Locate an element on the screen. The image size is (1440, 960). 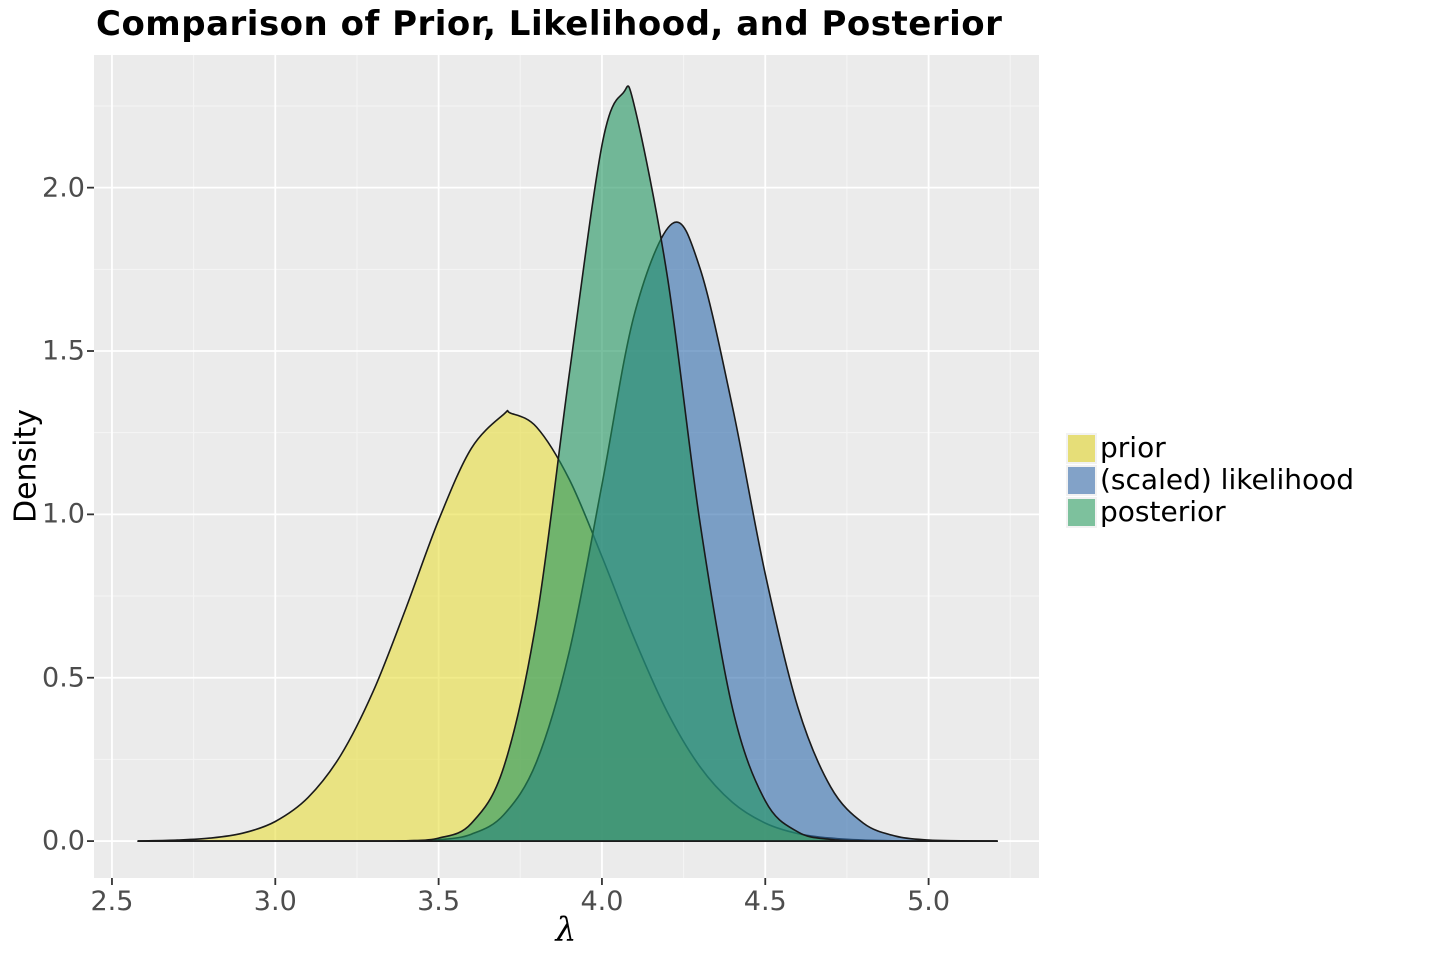
legend: prior (scaled) likelihood posterior is located at coordinates (1210, 480).